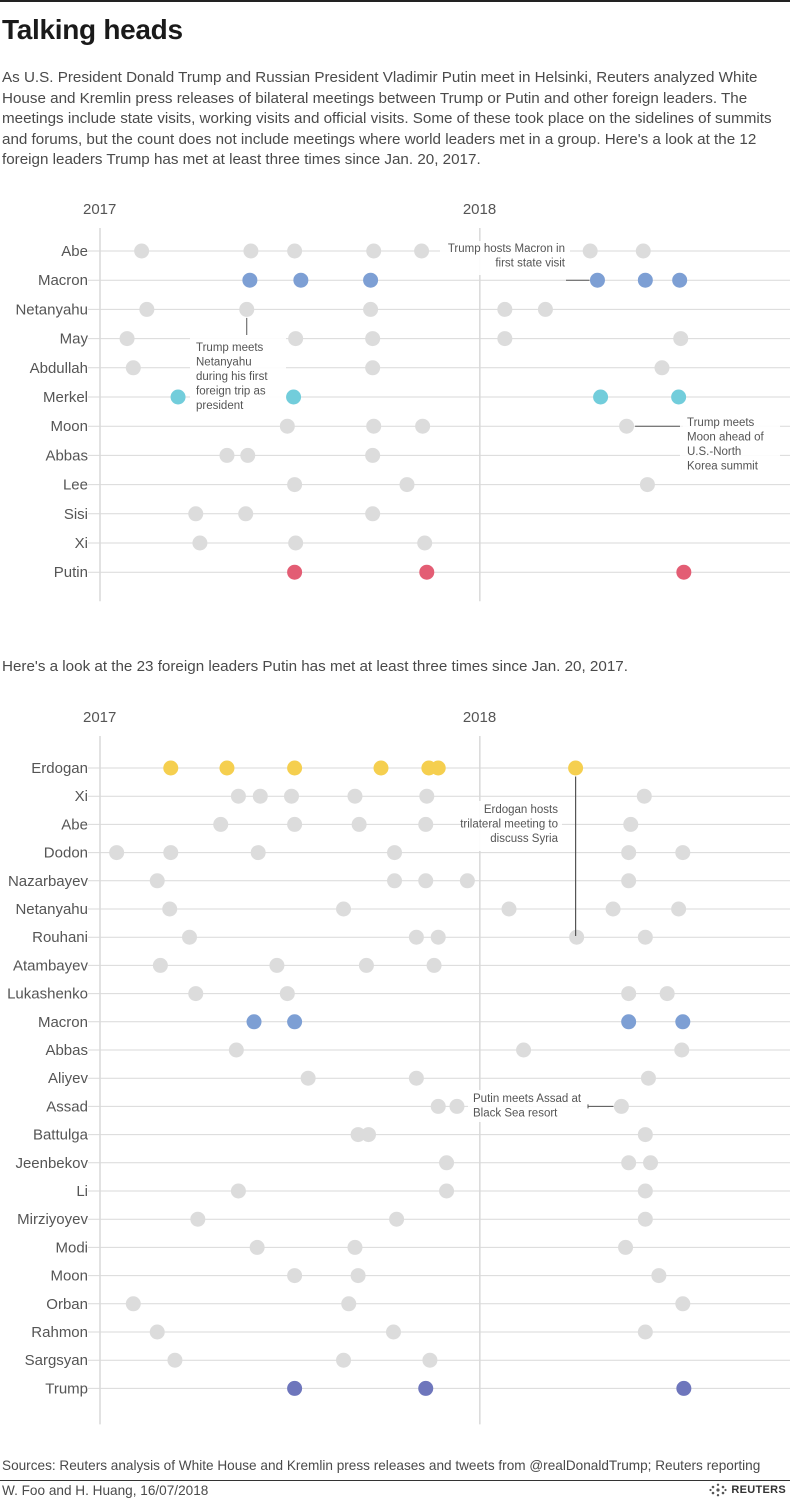  I want to click on leader-label-trump: Trump, so click(66, 1388).